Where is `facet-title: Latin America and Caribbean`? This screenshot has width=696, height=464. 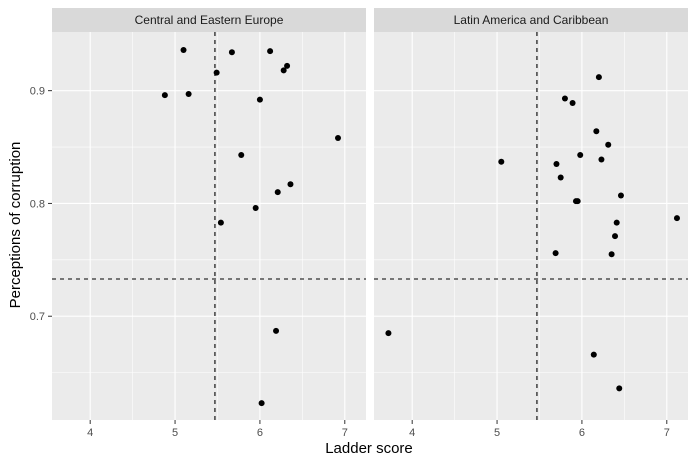 facet-title: Latin America and Caribbean is located at coordinates (531, 20).